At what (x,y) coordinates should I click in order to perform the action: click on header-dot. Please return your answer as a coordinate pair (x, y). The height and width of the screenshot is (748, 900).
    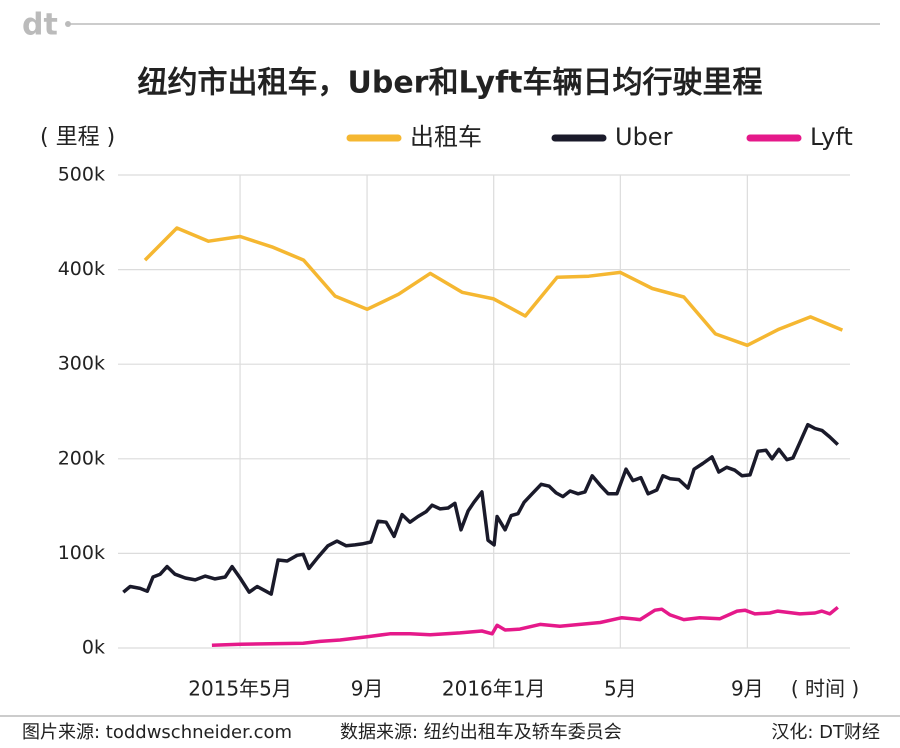
    Looking at the image, I should click on (68, 24).